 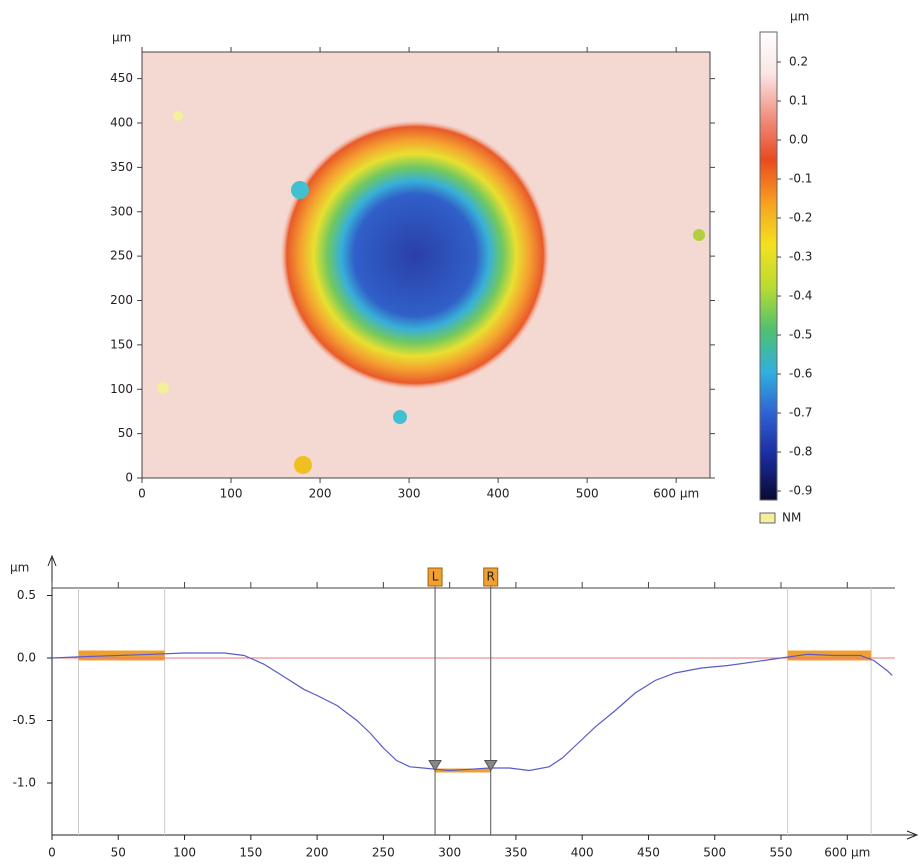 I want to click on cursor-label: R, so click(x=491, y=577).